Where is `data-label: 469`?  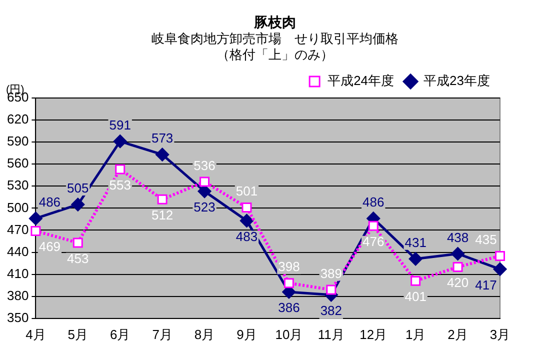
data-label: 469 is located at coordinates (49, 246).